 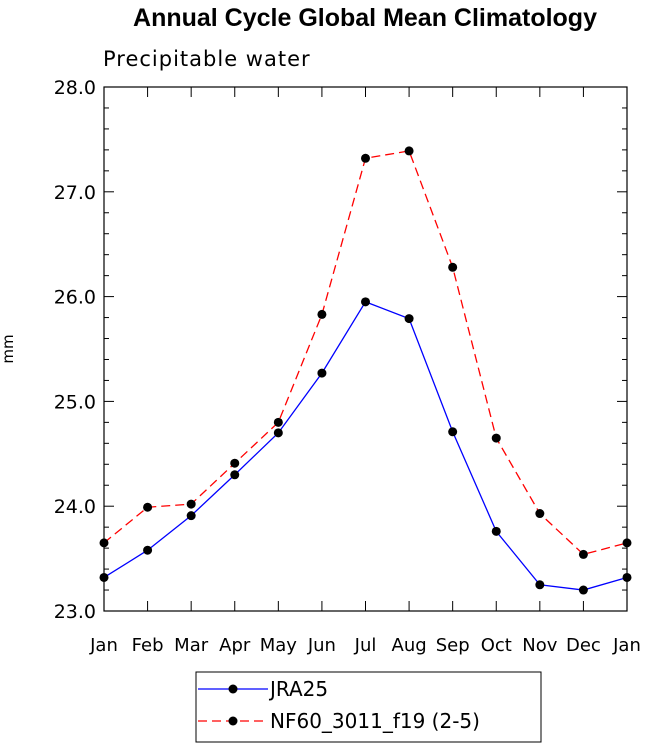 I want to click on legend: JRA25 NF60_3011_f19 (2-5), so click(x=368, y=707).